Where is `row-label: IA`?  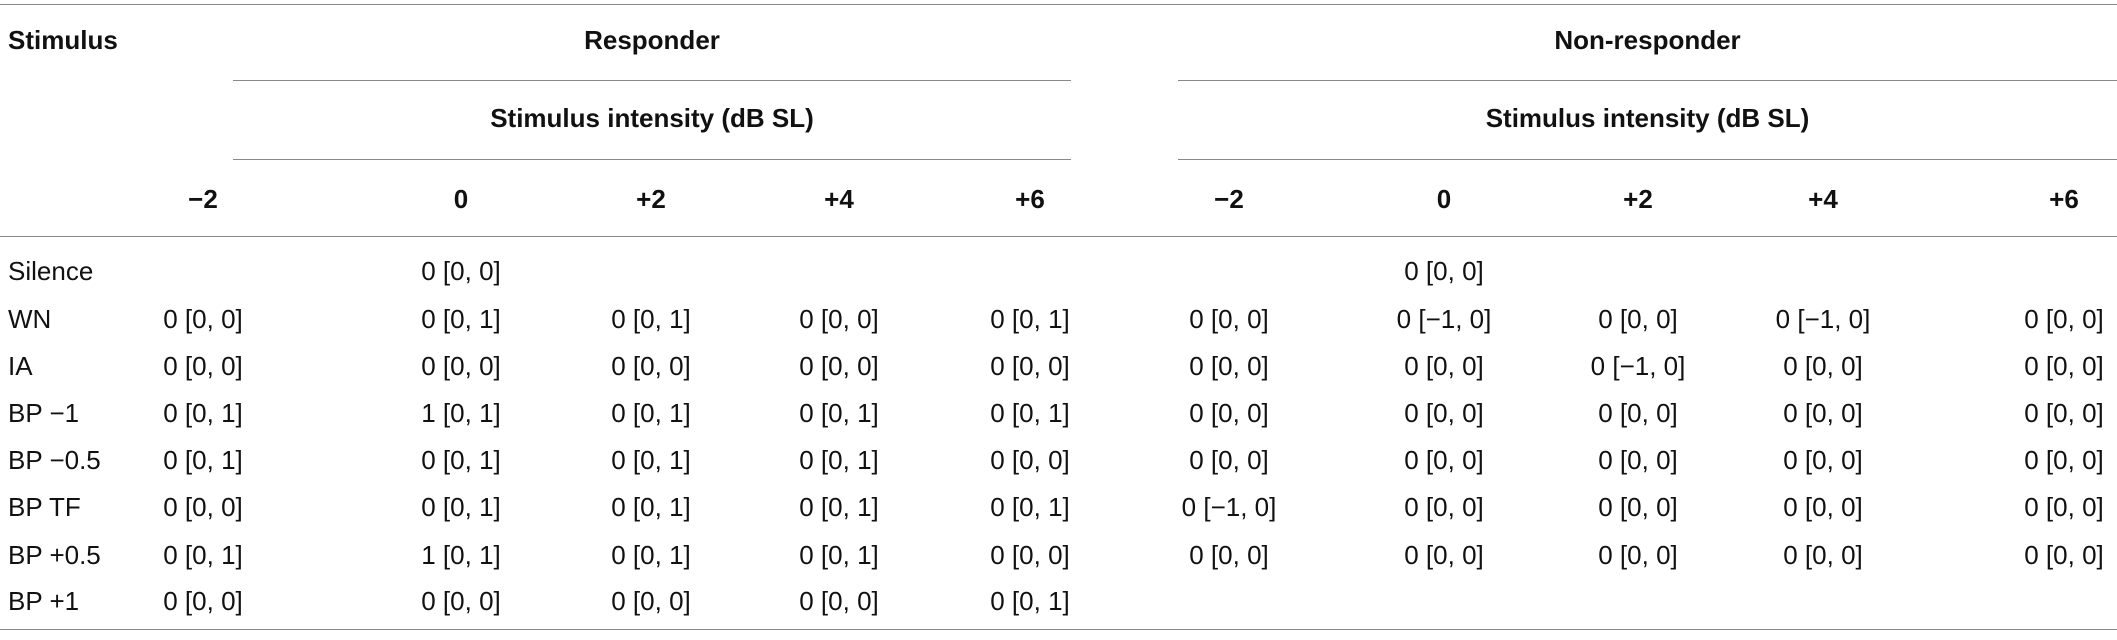
row-label: IA is located at coordinates (20, 366).